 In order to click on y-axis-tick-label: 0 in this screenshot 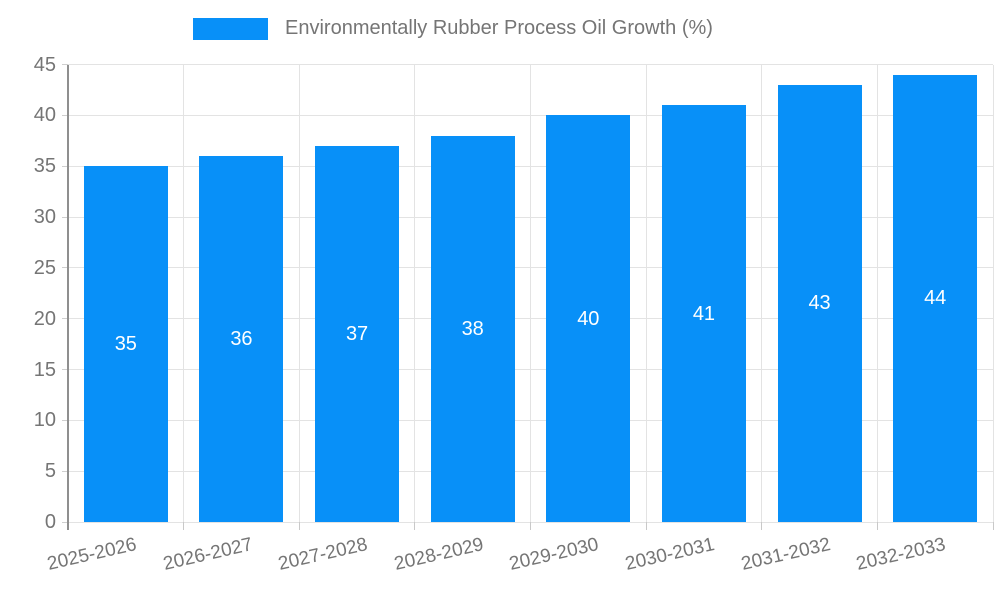, I will do `click(50, 522)`.